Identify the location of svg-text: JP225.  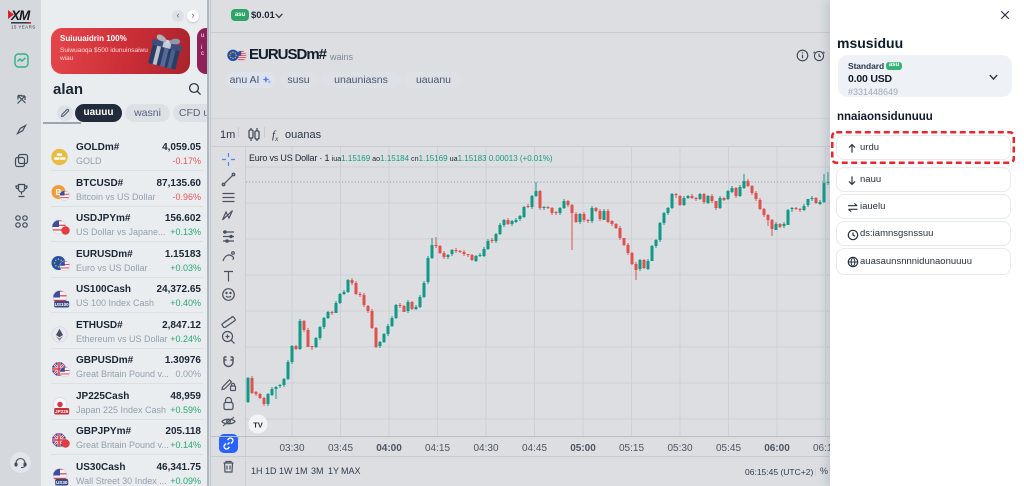
(62, 411).